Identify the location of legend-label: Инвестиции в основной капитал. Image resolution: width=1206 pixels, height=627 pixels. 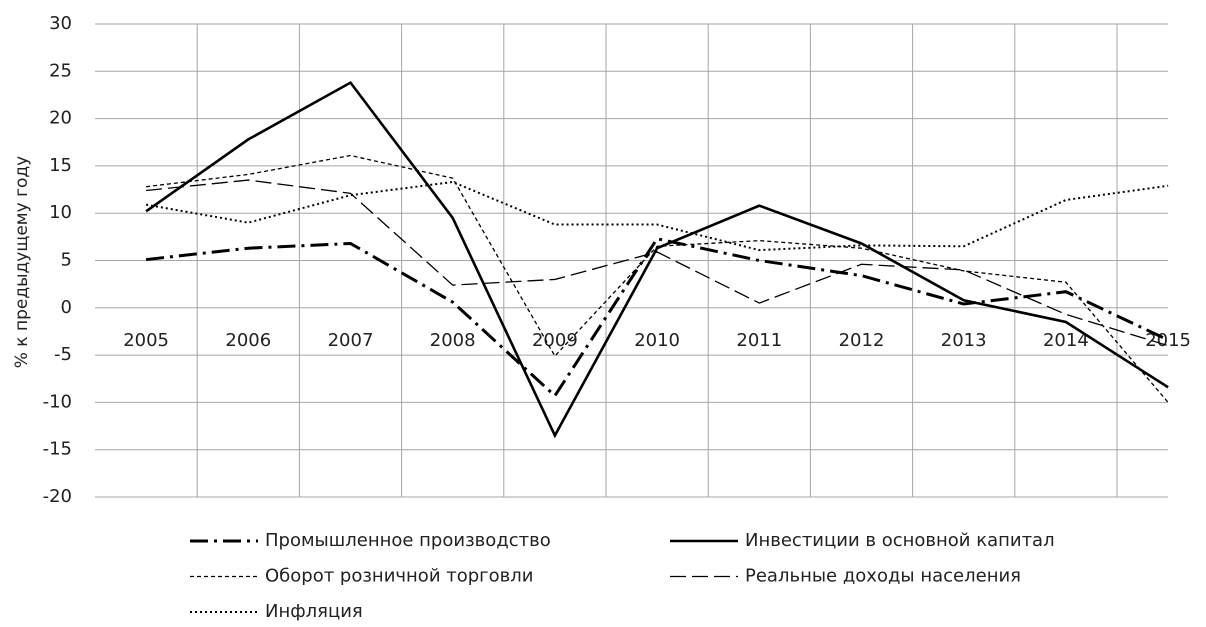
(900, 540).